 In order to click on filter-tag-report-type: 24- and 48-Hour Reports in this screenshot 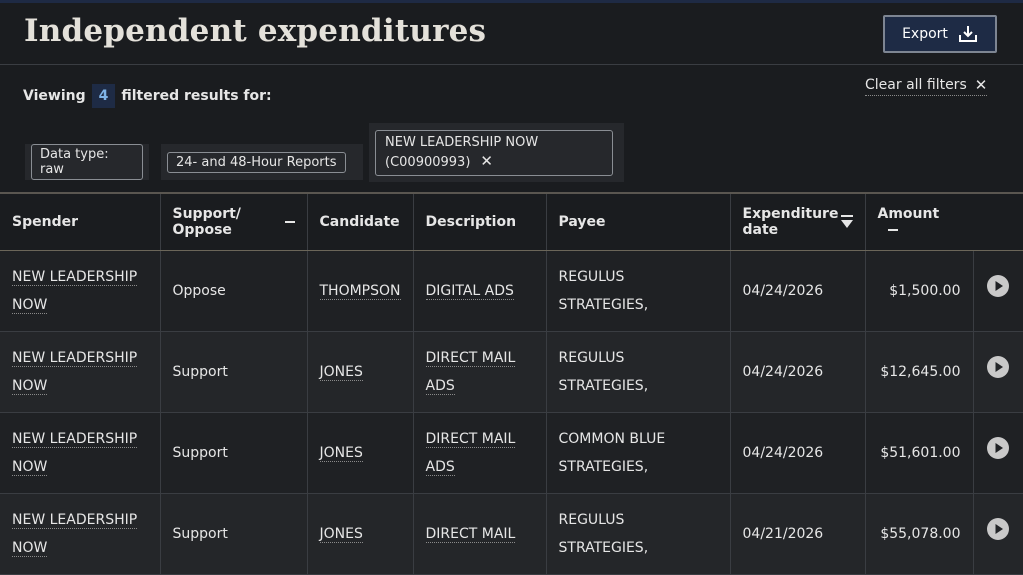, I will do `click(256, 162)`.